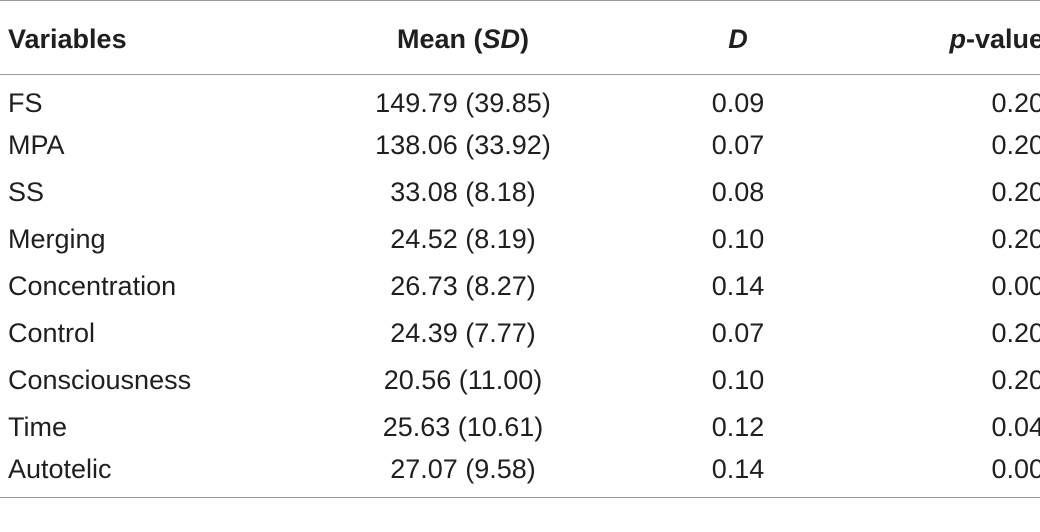  I want to click on cell-mean-sd: 24.39 (7.77), so click(463, 332).